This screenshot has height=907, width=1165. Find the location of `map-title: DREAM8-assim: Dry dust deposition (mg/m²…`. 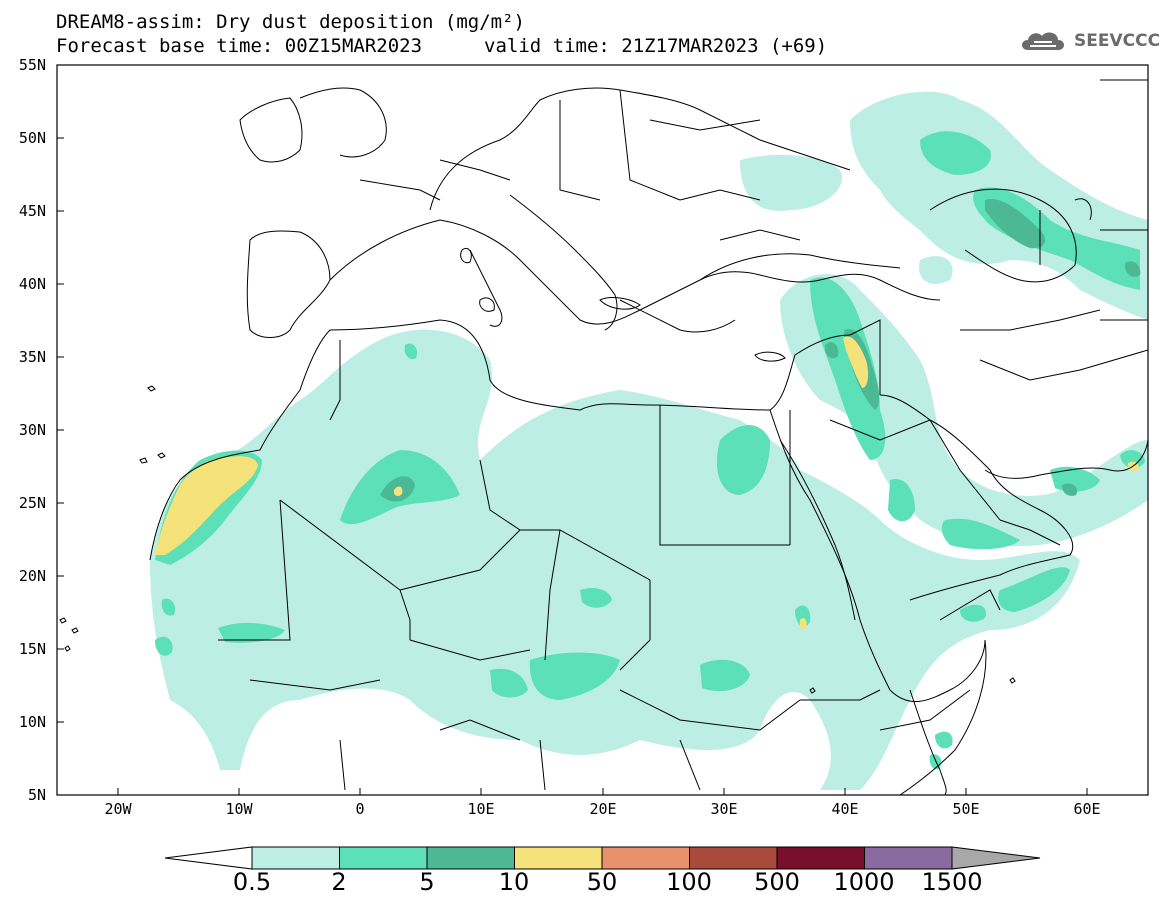

map-title: DREAM8-assim: Dry dust deposition (mg/m²… is located at coordinates (290, 22).